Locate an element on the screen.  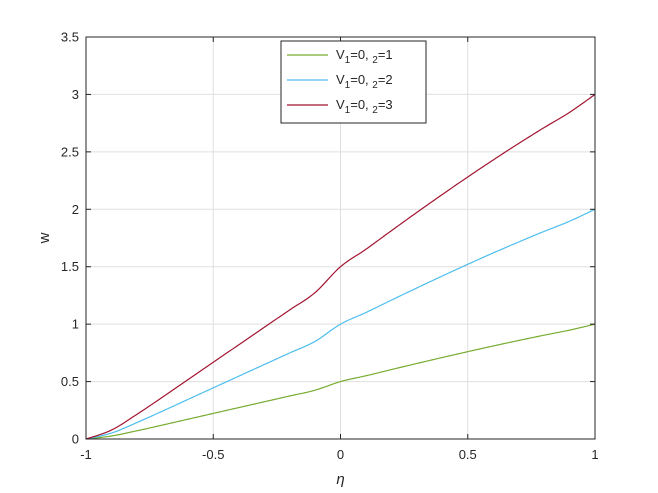
legend-text-part: =3 is located at coordinates (385, 104).